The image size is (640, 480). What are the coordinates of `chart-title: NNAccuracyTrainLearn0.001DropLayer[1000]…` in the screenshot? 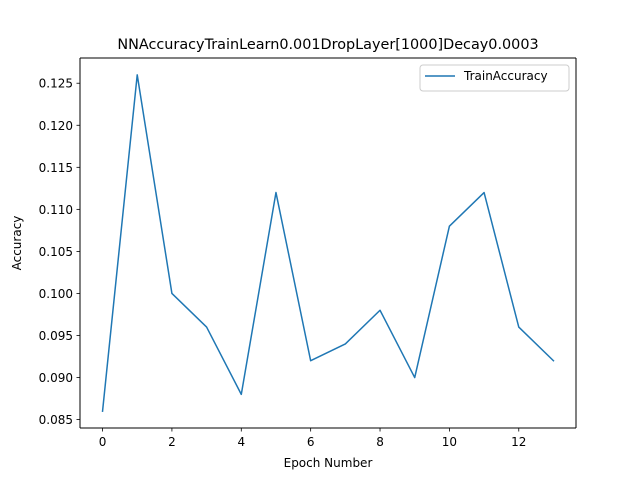 It's located at (327, 45).